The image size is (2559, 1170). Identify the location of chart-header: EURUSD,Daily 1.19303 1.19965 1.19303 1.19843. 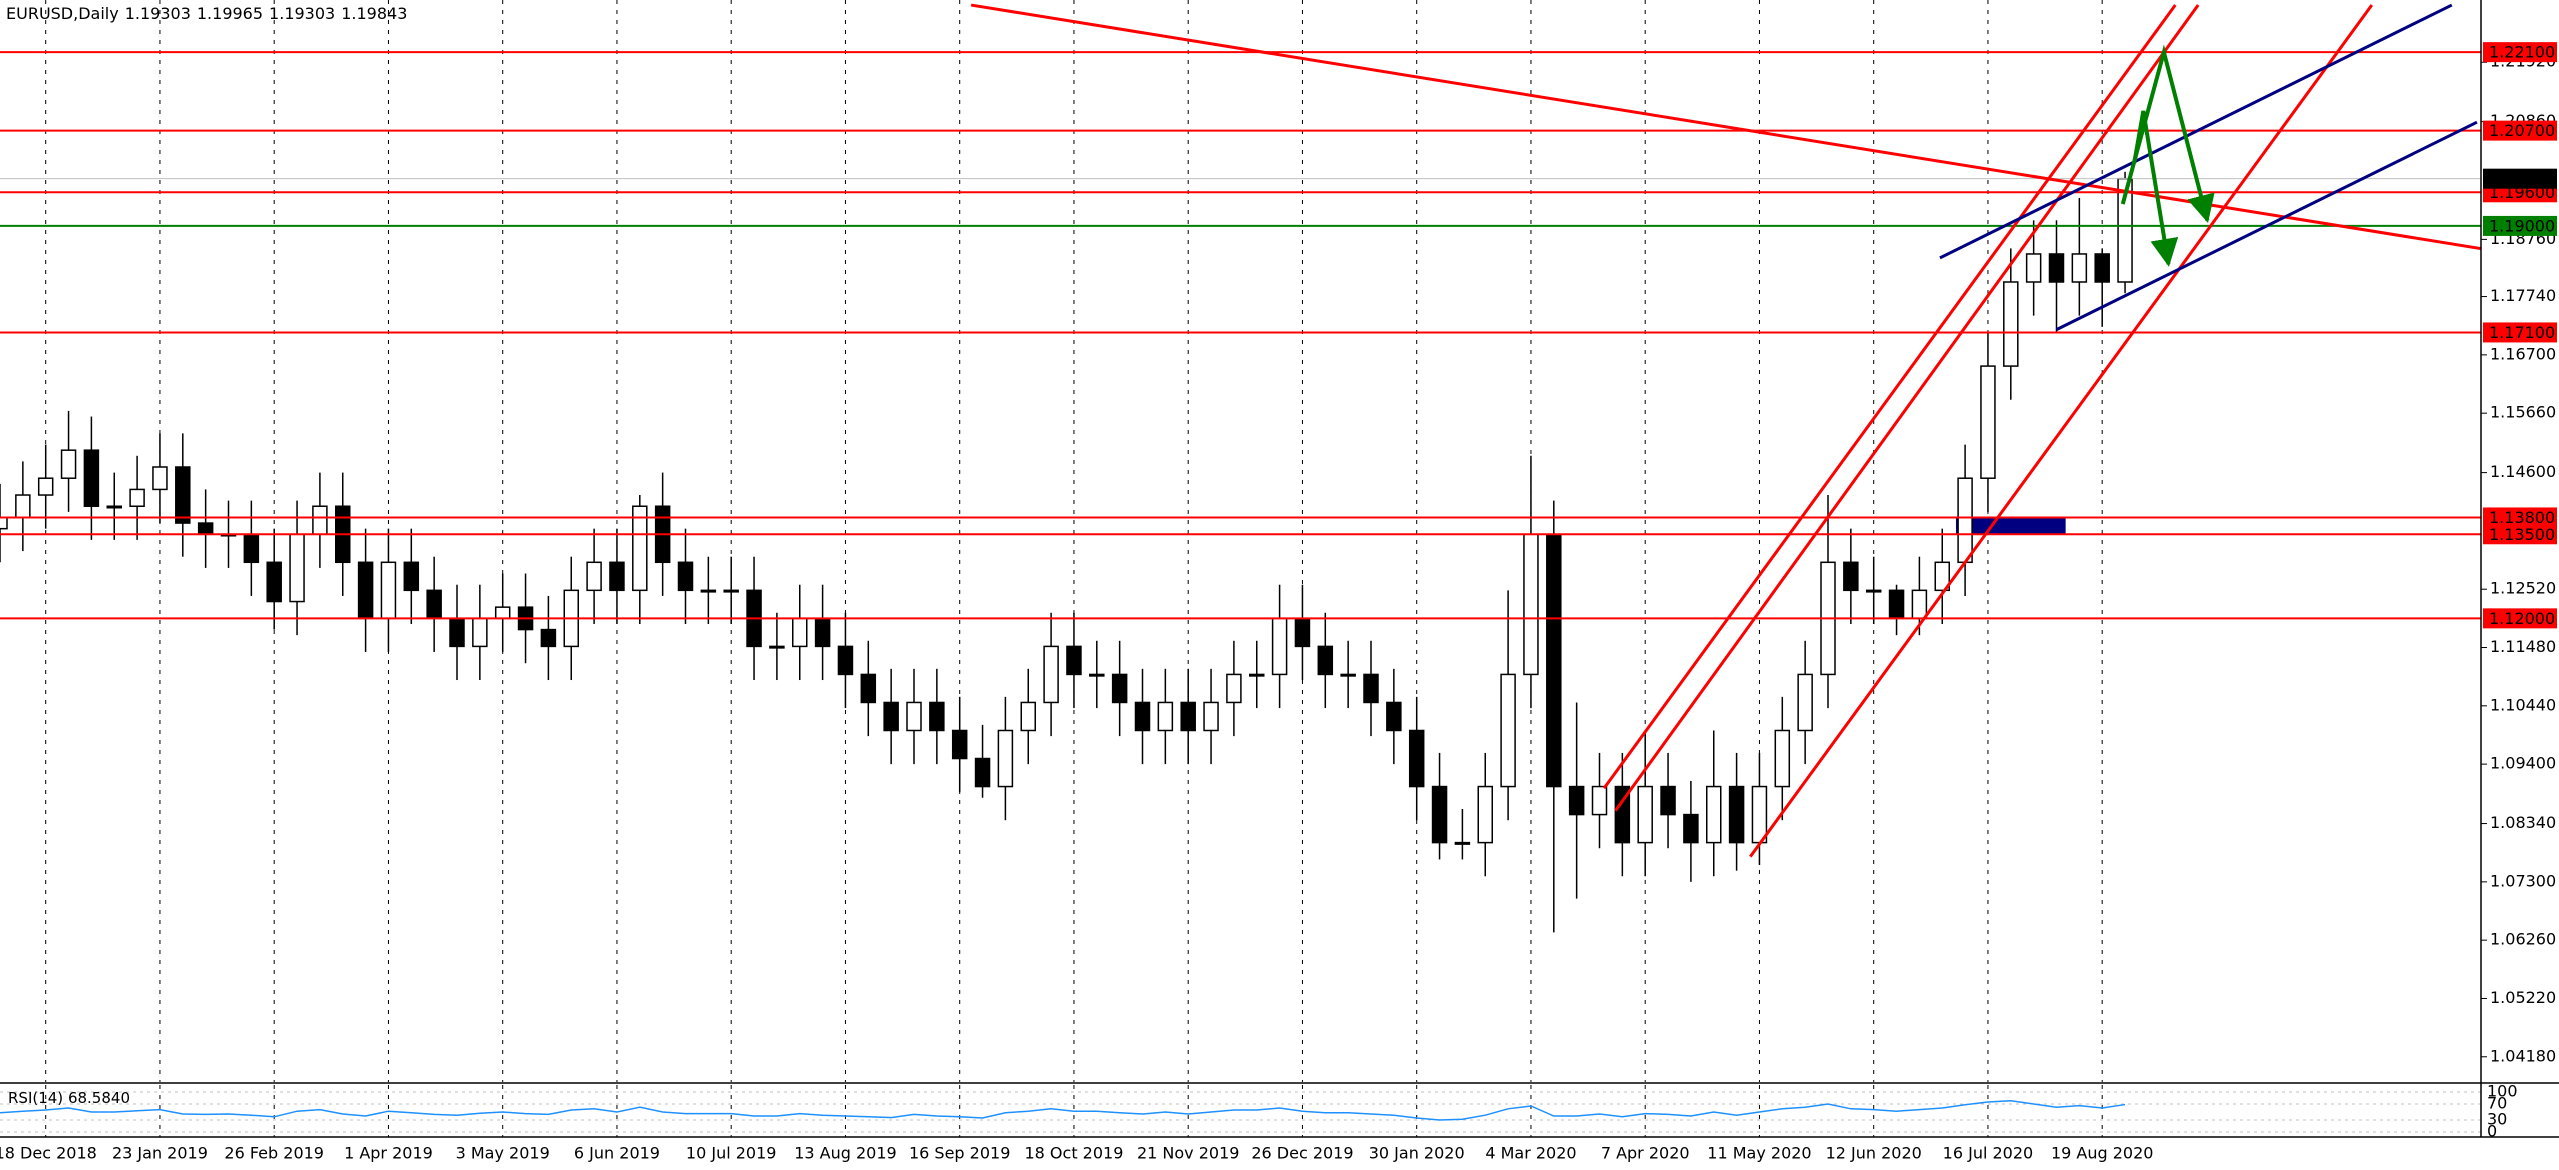
(209, 13).